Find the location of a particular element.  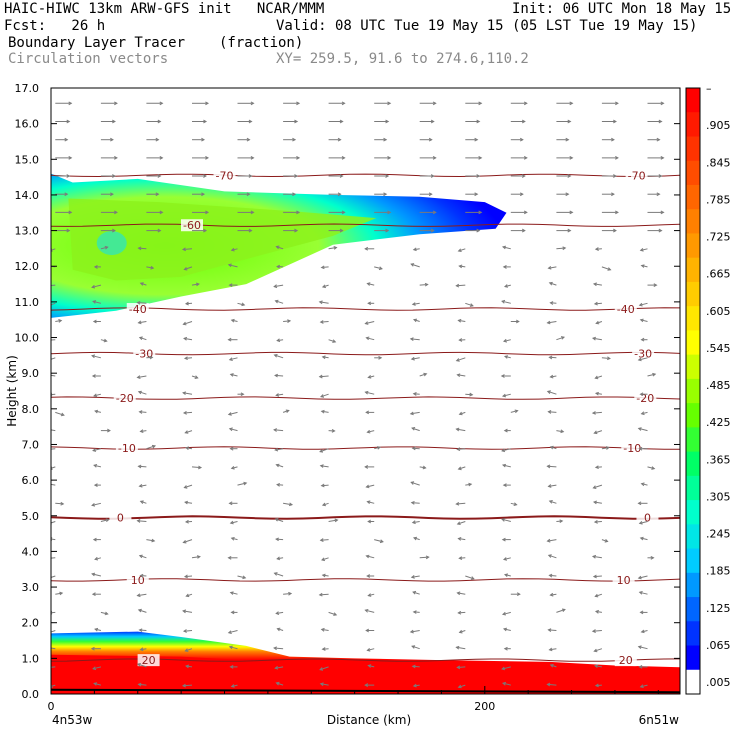

colorbar-label: .845 is located at coordinates (718, 162).